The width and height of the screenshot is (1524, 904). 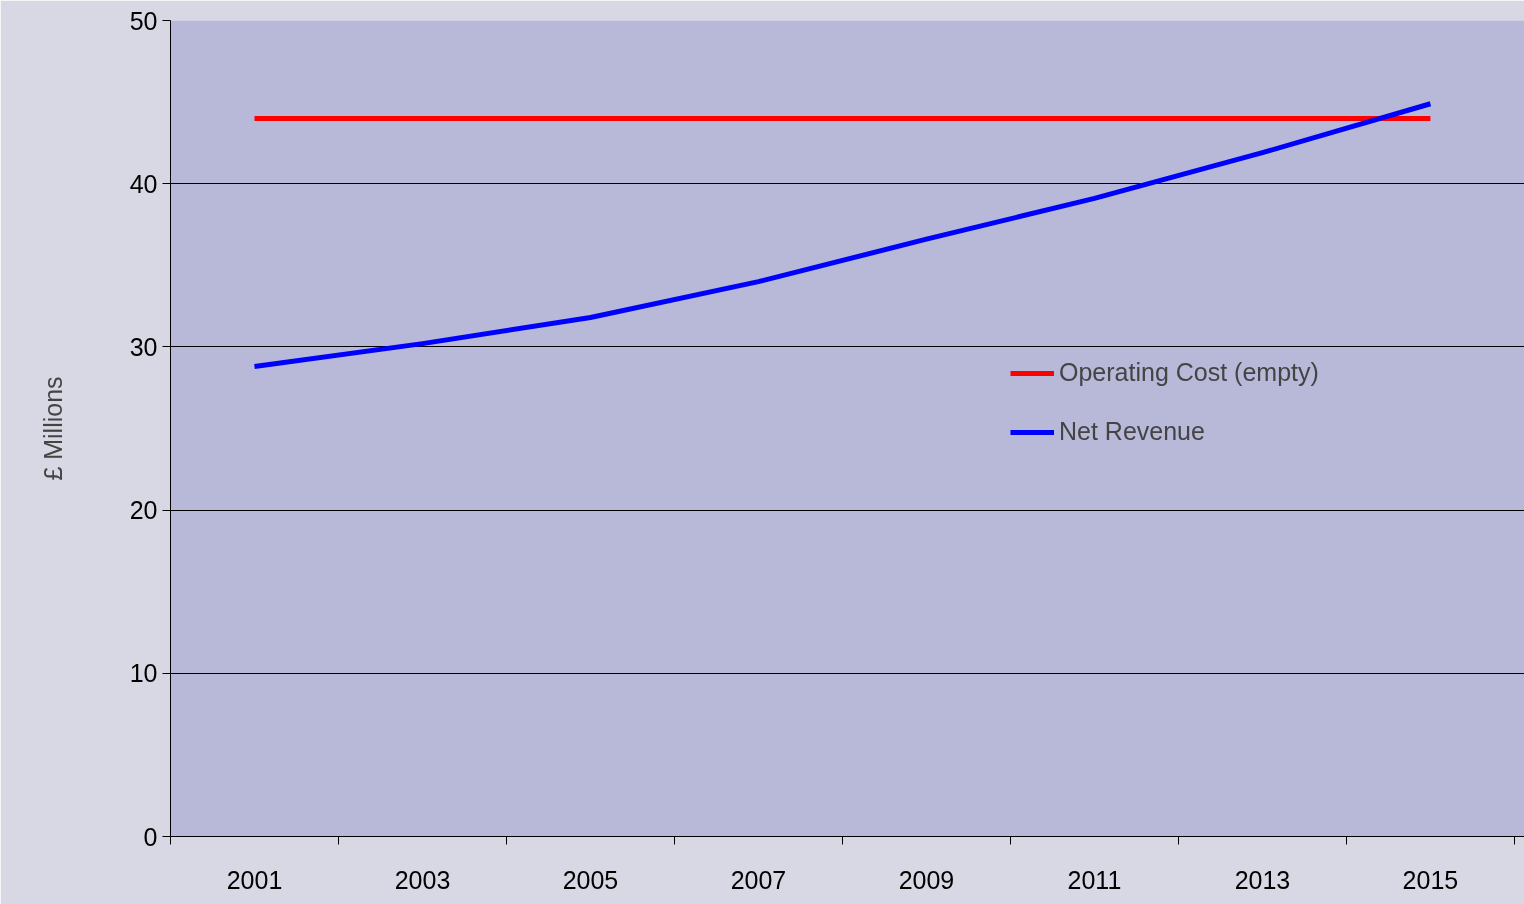 I want to click on y-tick-label: 20, so click(x=143, y=510).